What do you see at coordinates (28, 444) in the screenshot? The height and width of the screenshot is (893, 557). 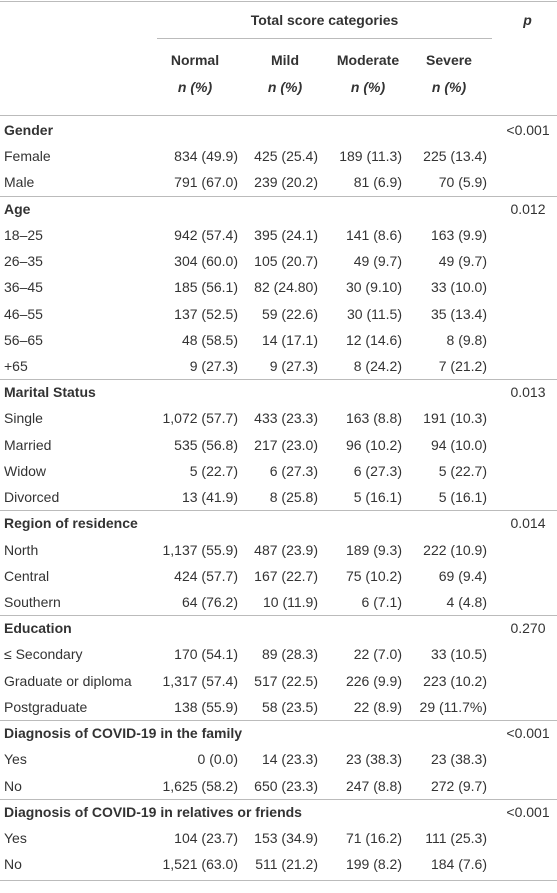 I see `row-label: Married` at bounding box center [28, 444].